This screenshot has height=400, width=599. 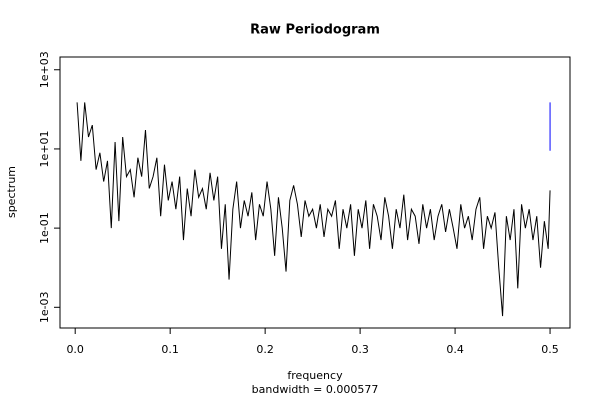 I want to click on x-tick-label: 0.5, so click(x=550, y=349).